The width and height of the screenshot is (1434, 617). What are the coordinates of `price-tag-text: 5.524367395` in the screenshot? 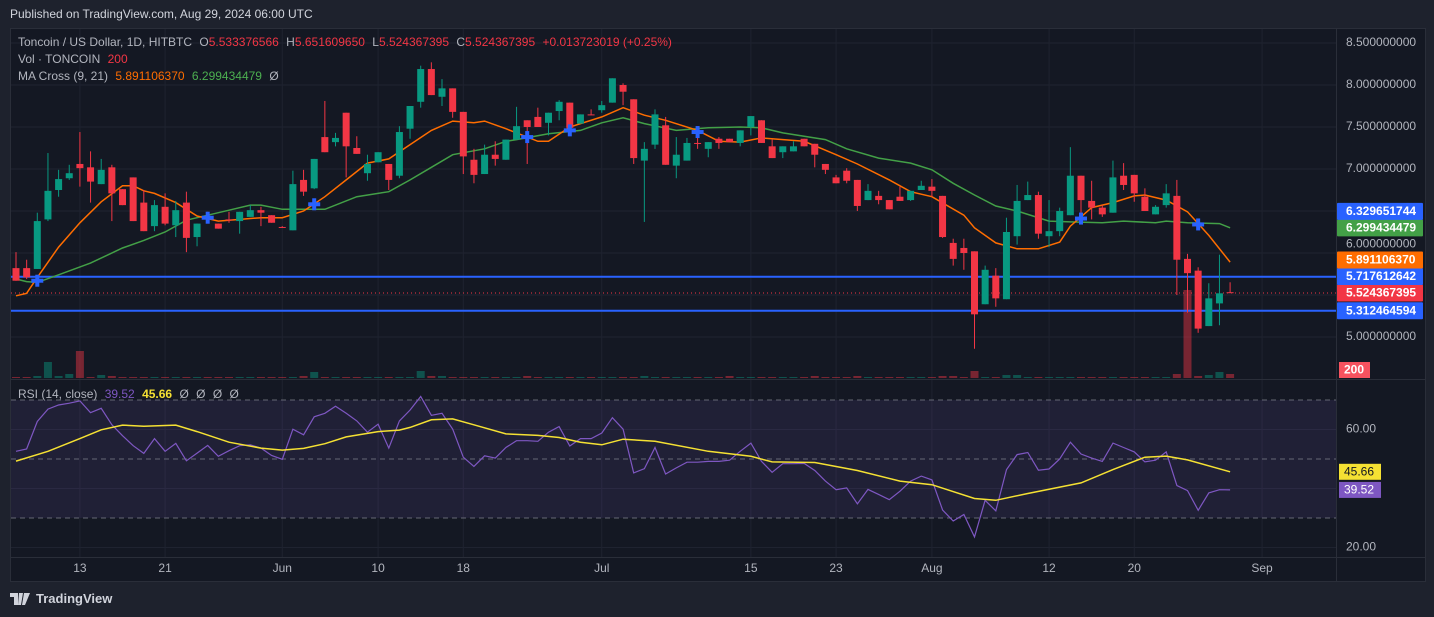 It's located at (1381, 293).